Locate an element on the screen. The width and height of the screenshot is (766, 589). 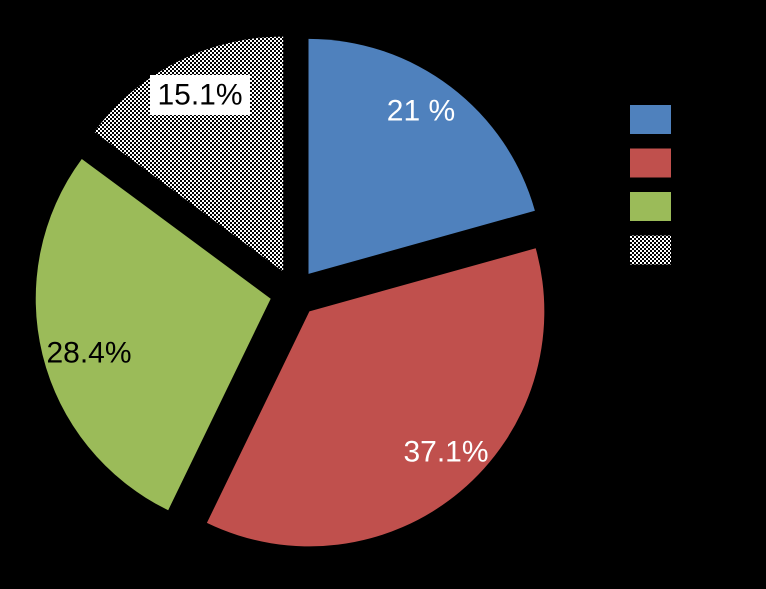
slice-label-blue: 21 % is located at coordinates (421, 111).